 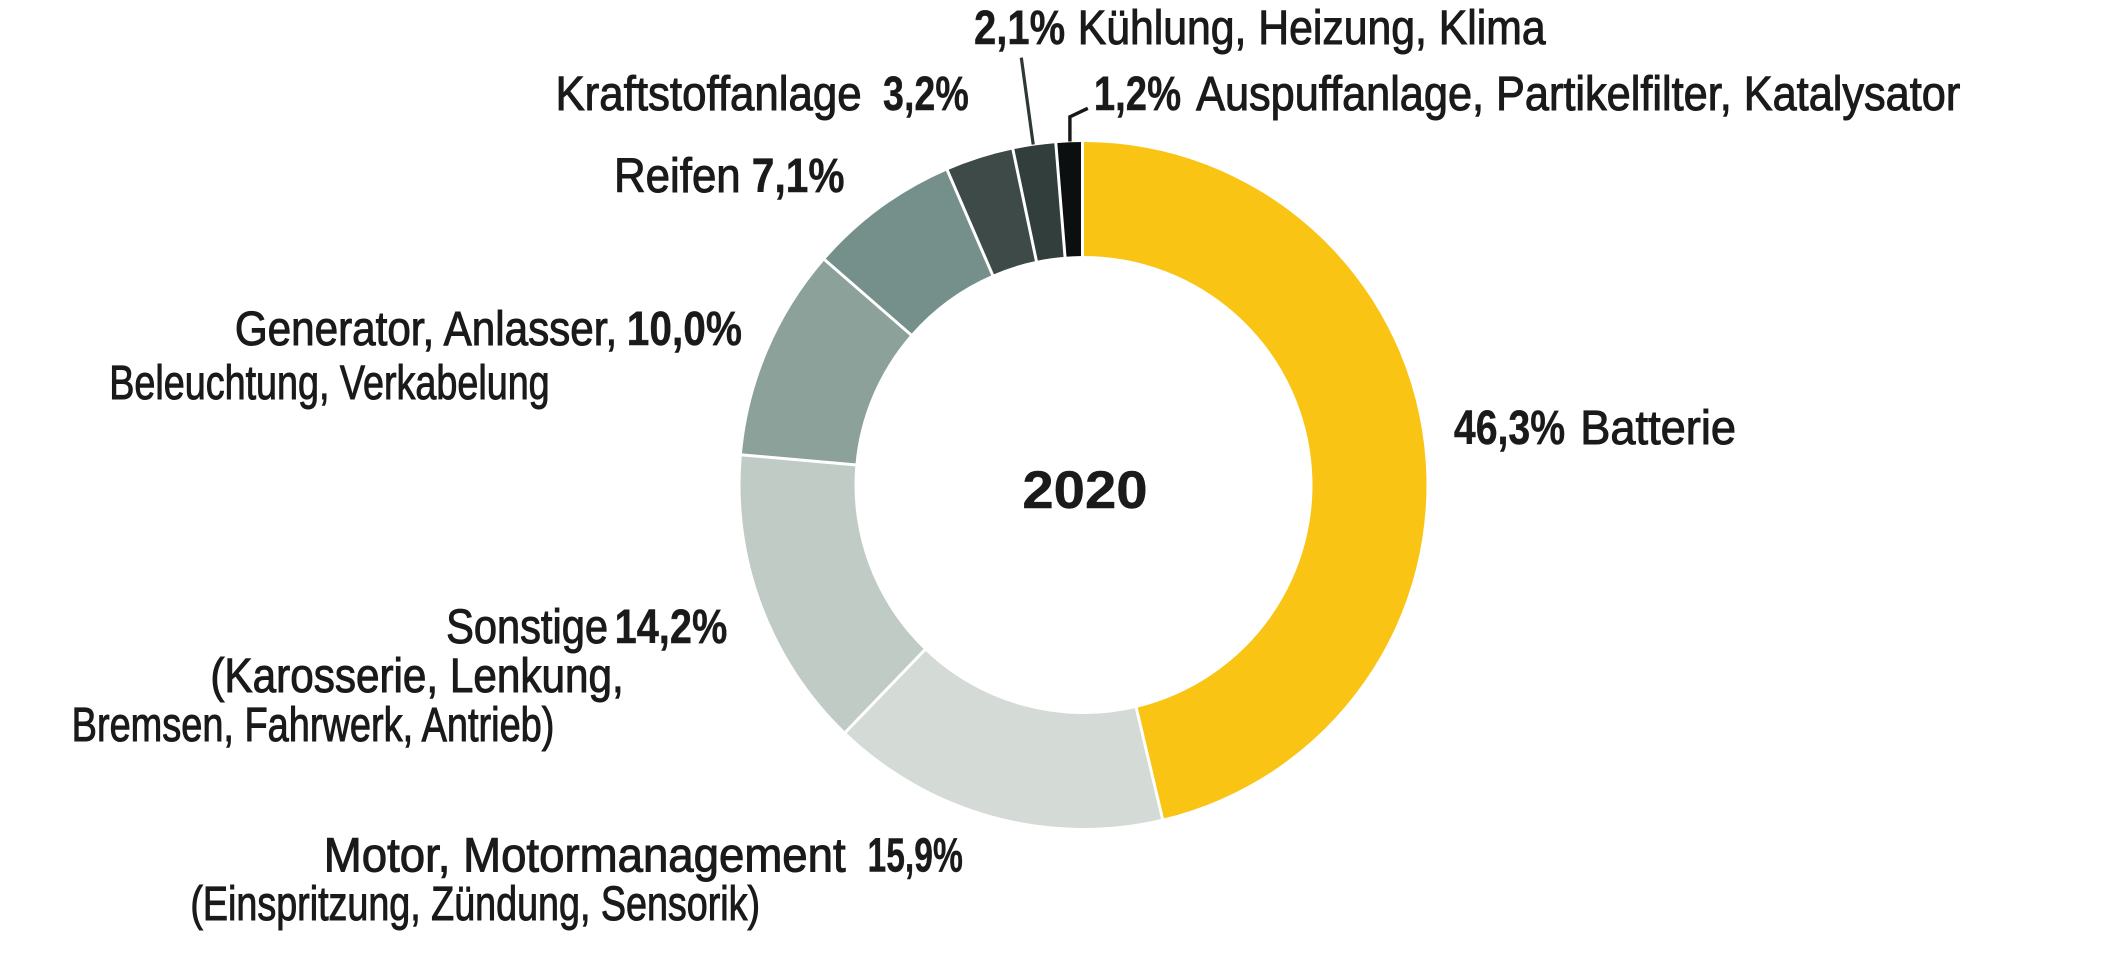 What do you see at coordinates (329, 383) in the screenshot?
I see `svg-text: Beleuchtung, Verkabelung` at bounding box center [329, 383].